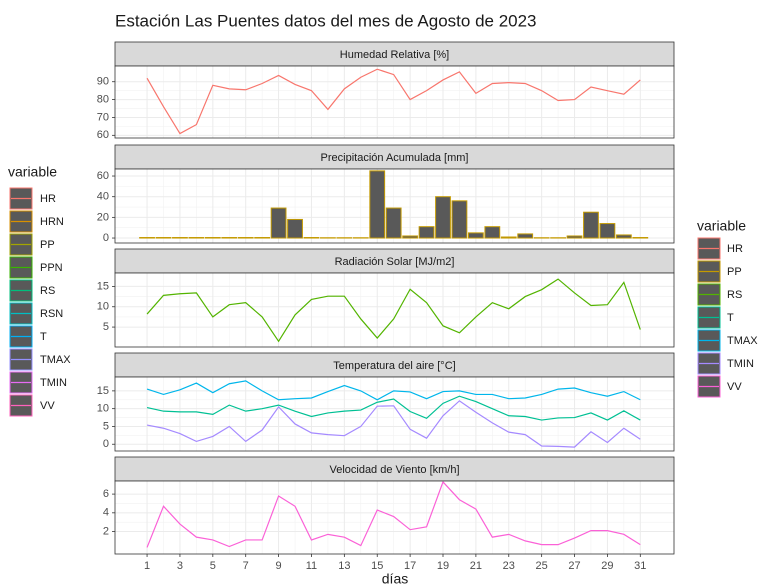 The height and width of the screenshot is (587, 760). I want to click on legend-label: HRN, so click(52, 222).